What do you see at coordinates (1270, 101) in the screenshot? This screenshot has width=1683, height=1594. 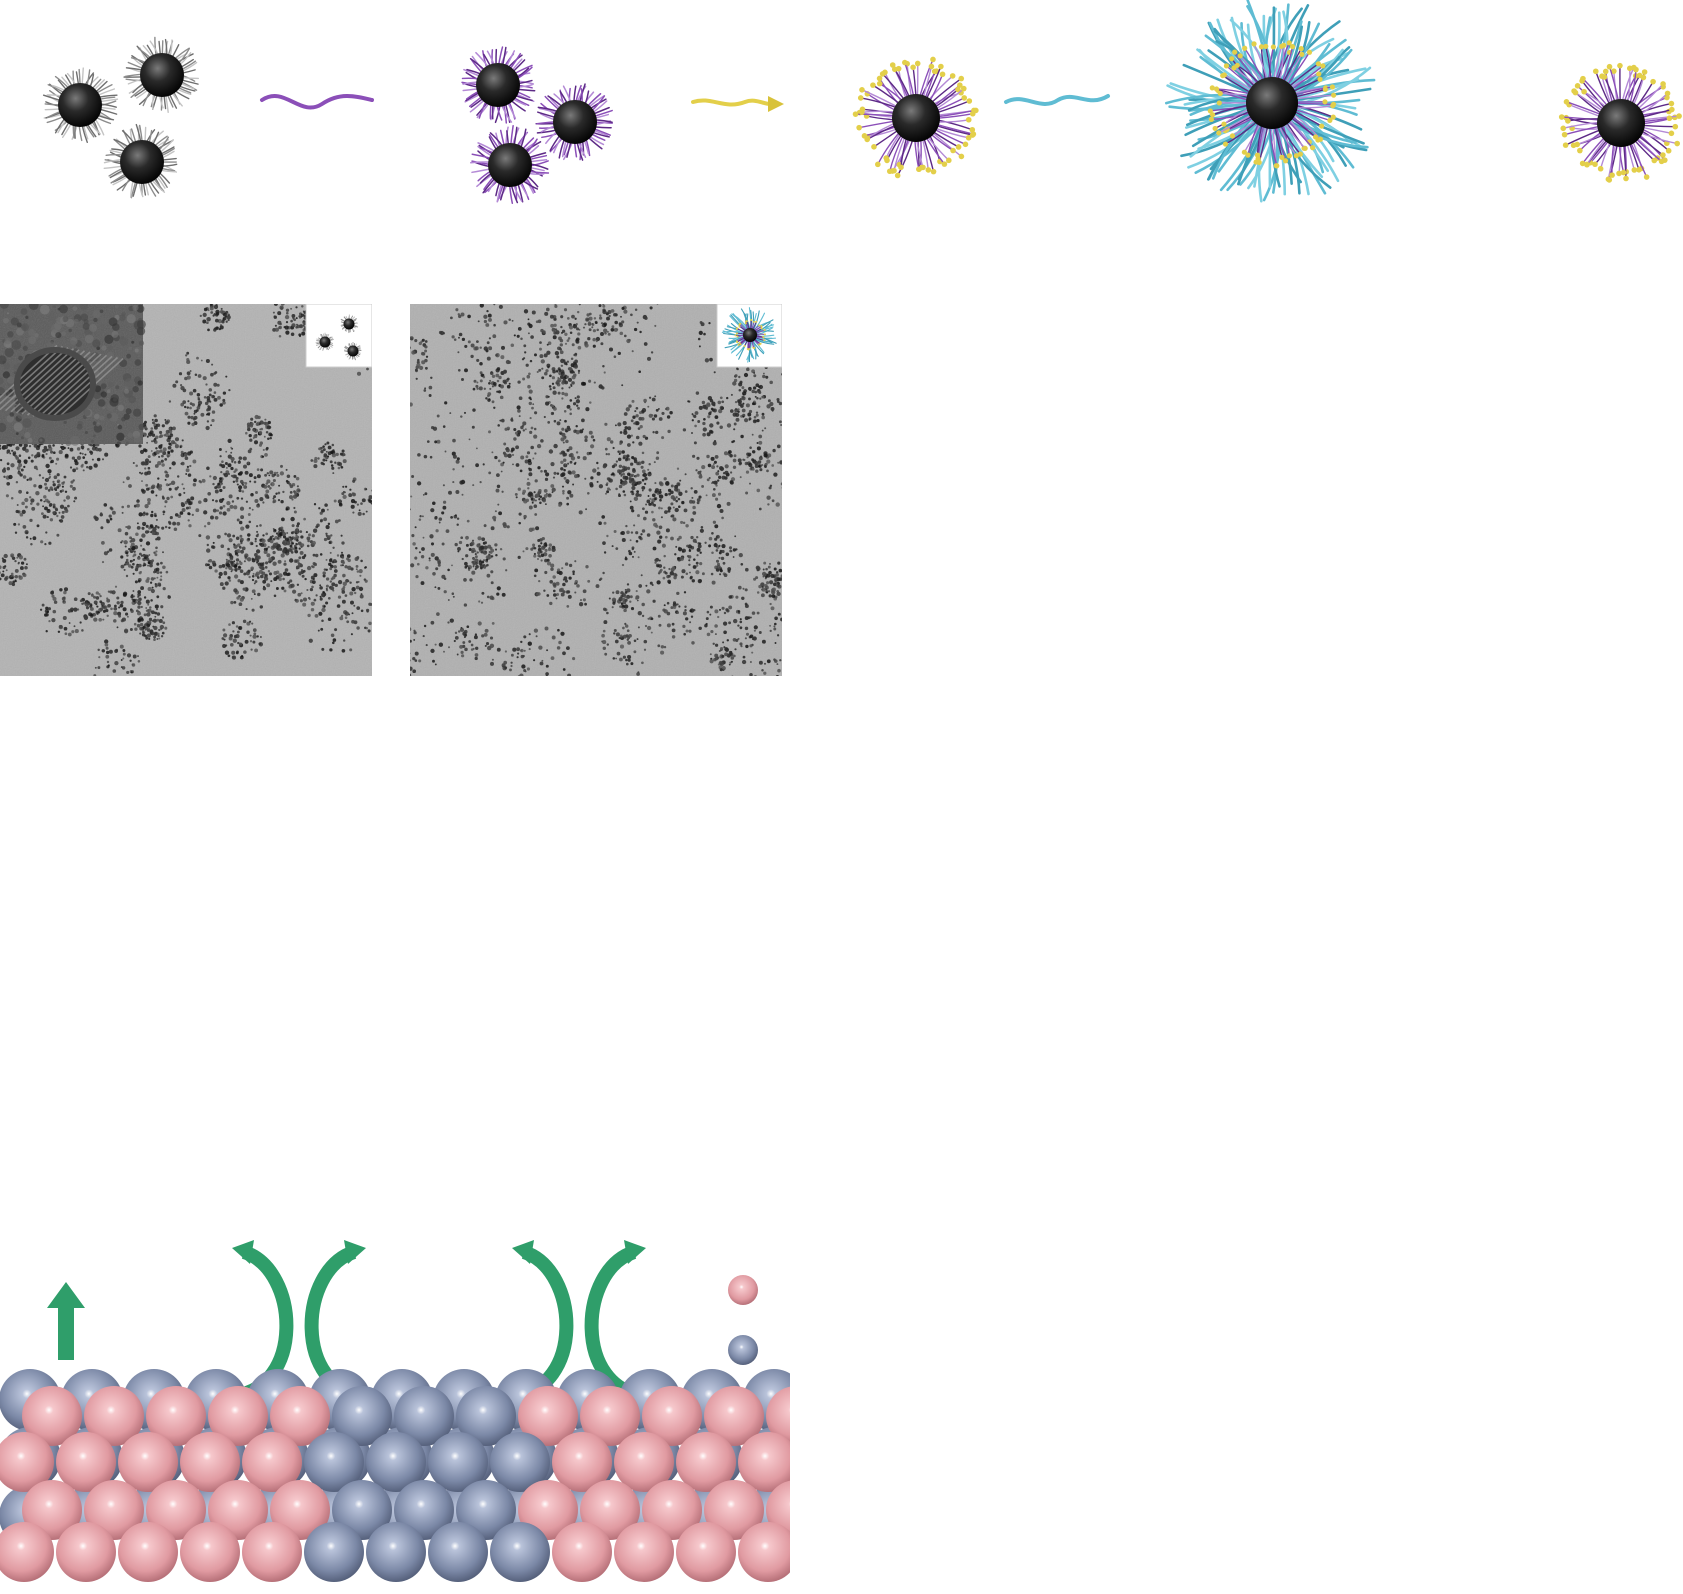 I see `np-polymer-wrapped` at bounding box center [1270, 101].